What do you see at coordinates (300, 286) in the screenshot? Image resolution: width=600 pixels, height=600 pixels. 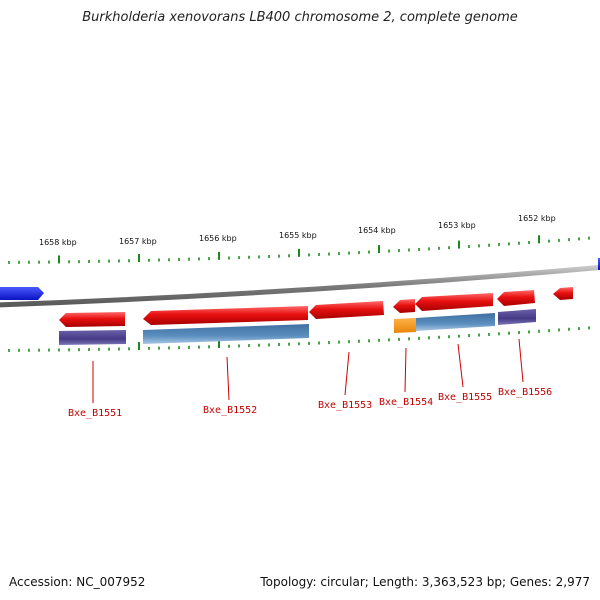 I see `chromosome-backbone` at bounding box center [300, 286].